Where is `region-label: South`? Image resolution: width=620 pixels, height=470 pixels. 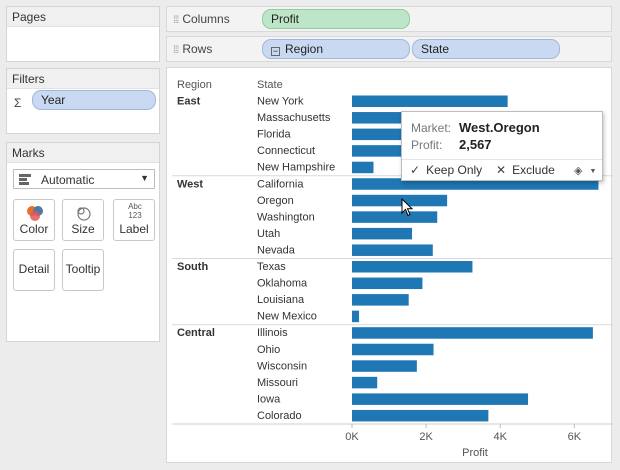
region-label: South is located at coordinates (192, 267).